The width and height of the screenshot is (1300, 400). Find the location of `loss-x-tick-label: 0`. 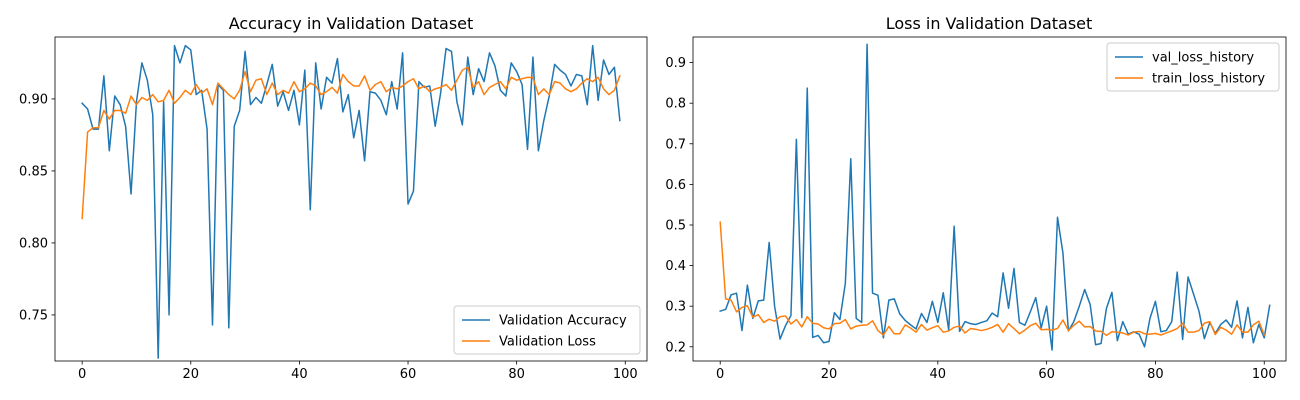

loss-x-tick-label: 0 is located at coordinates (720, 374).